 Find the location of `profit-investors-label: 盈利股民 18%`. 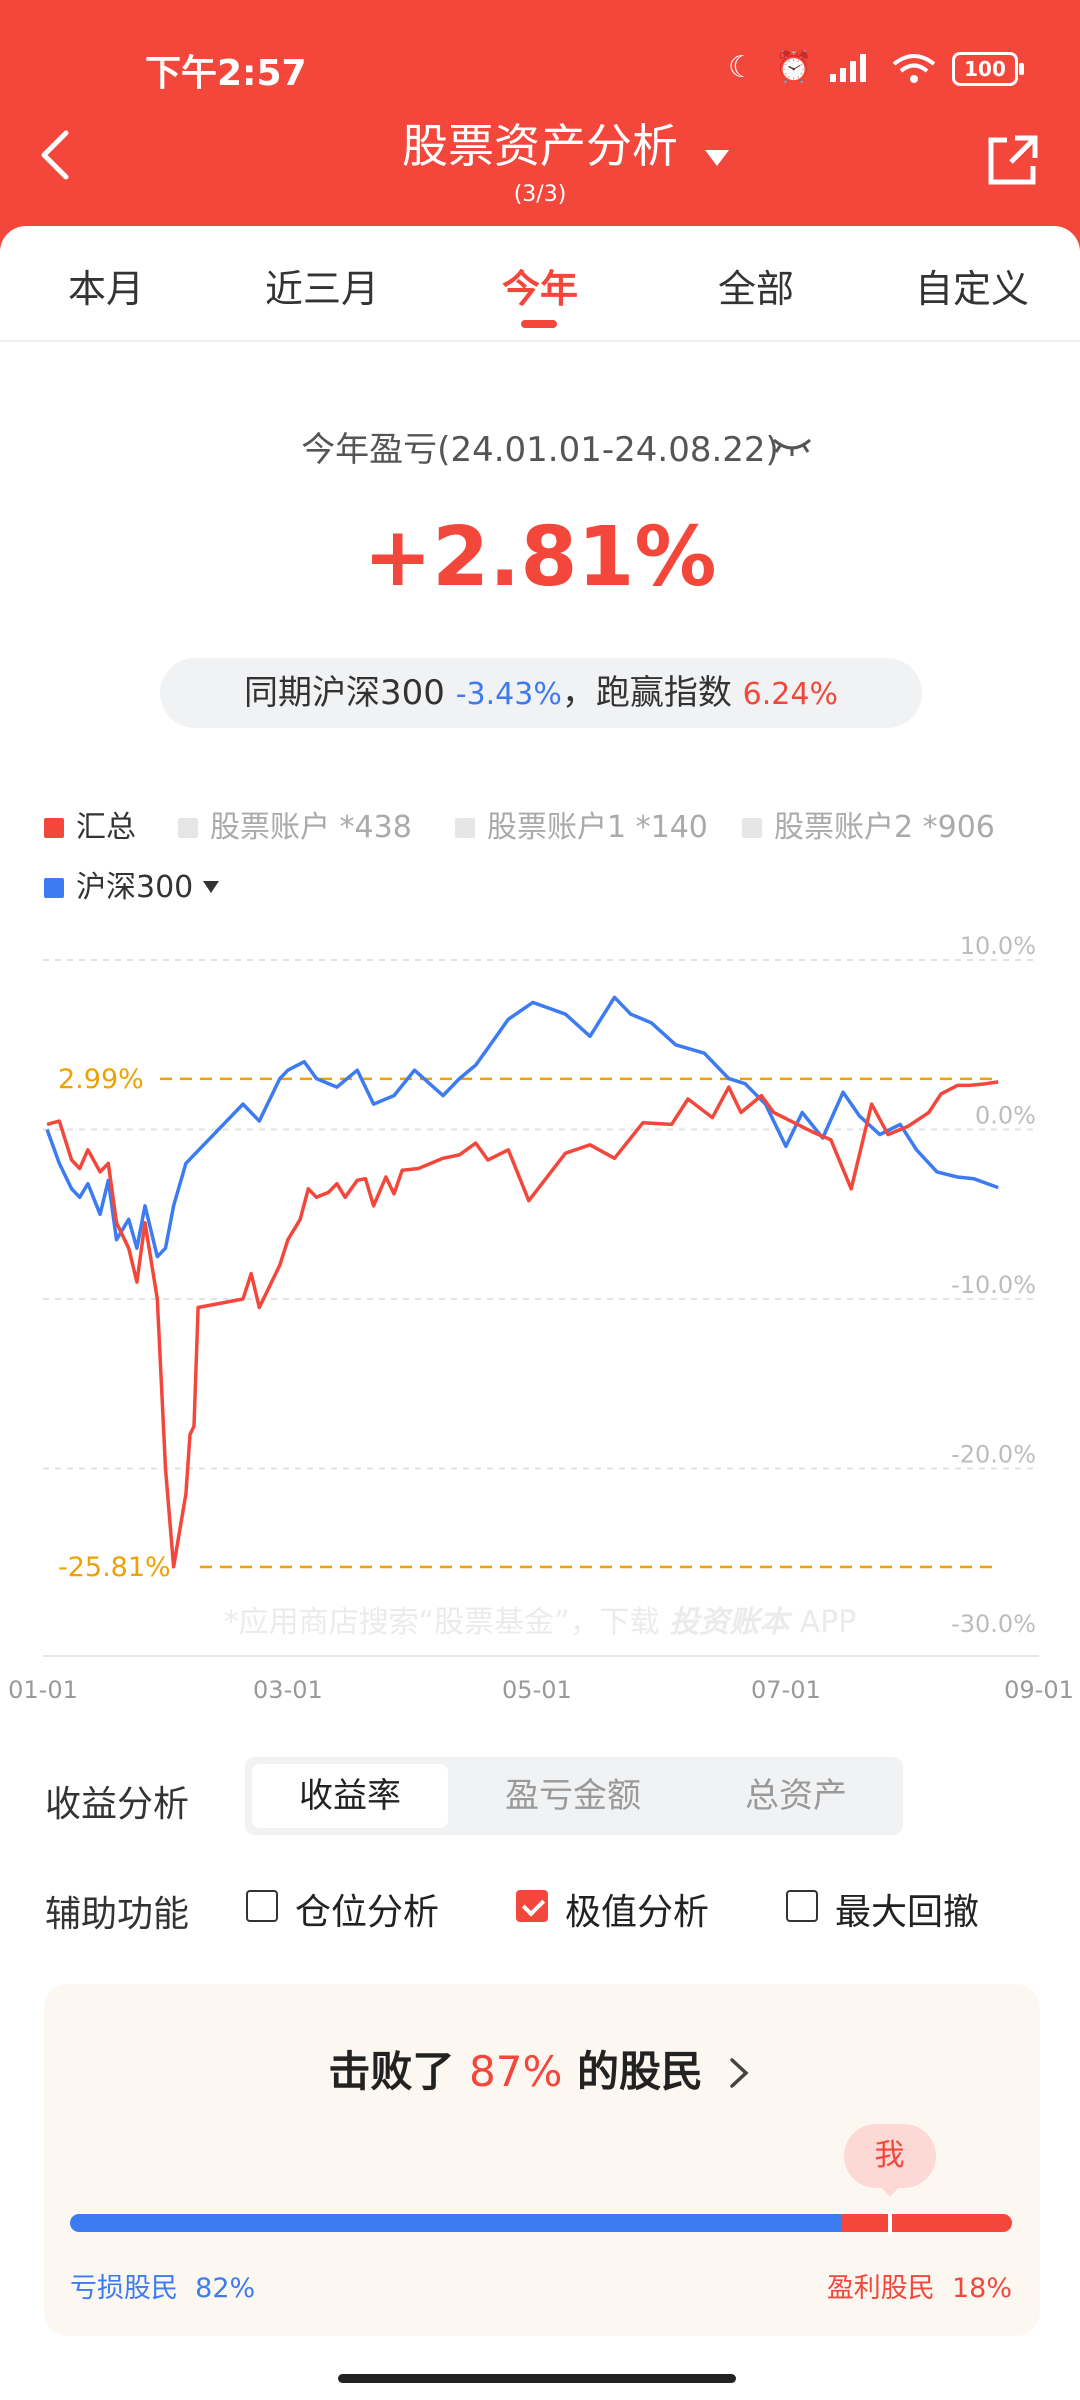

profit-investors-label: 盈利股民 18% is located at coordinates (919, 2285).